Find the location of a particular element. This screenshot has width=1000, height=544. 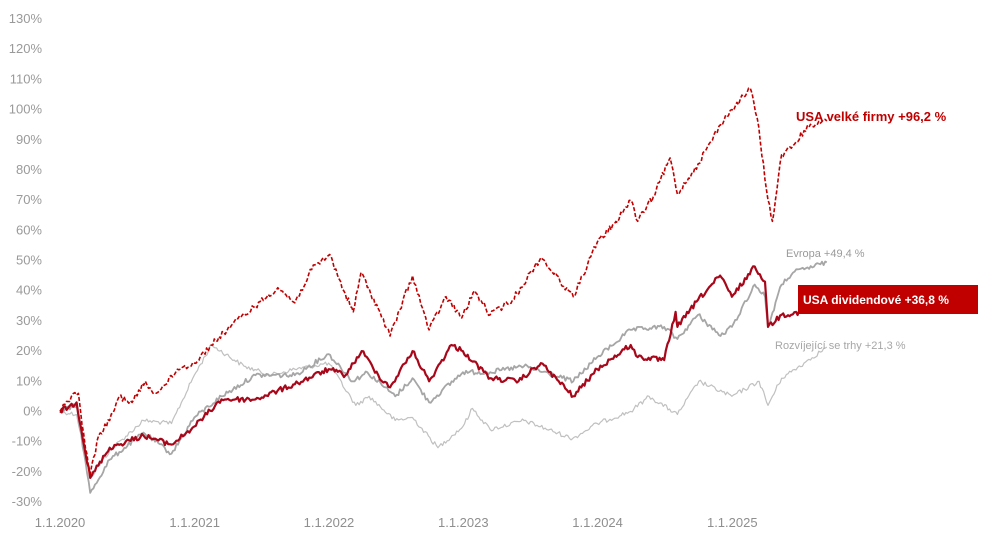

y-tick-label: 80% is located at coordinates (29, 169).